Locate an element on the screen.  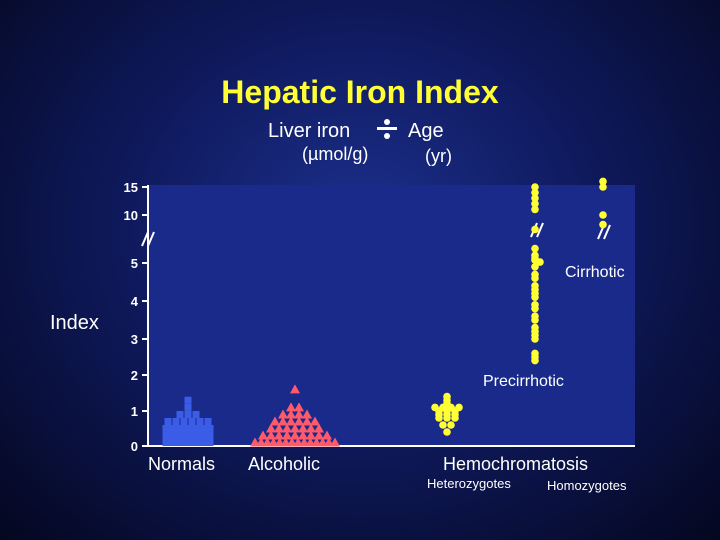
y-tick-label: 0 is located at coordinates (134, 446).